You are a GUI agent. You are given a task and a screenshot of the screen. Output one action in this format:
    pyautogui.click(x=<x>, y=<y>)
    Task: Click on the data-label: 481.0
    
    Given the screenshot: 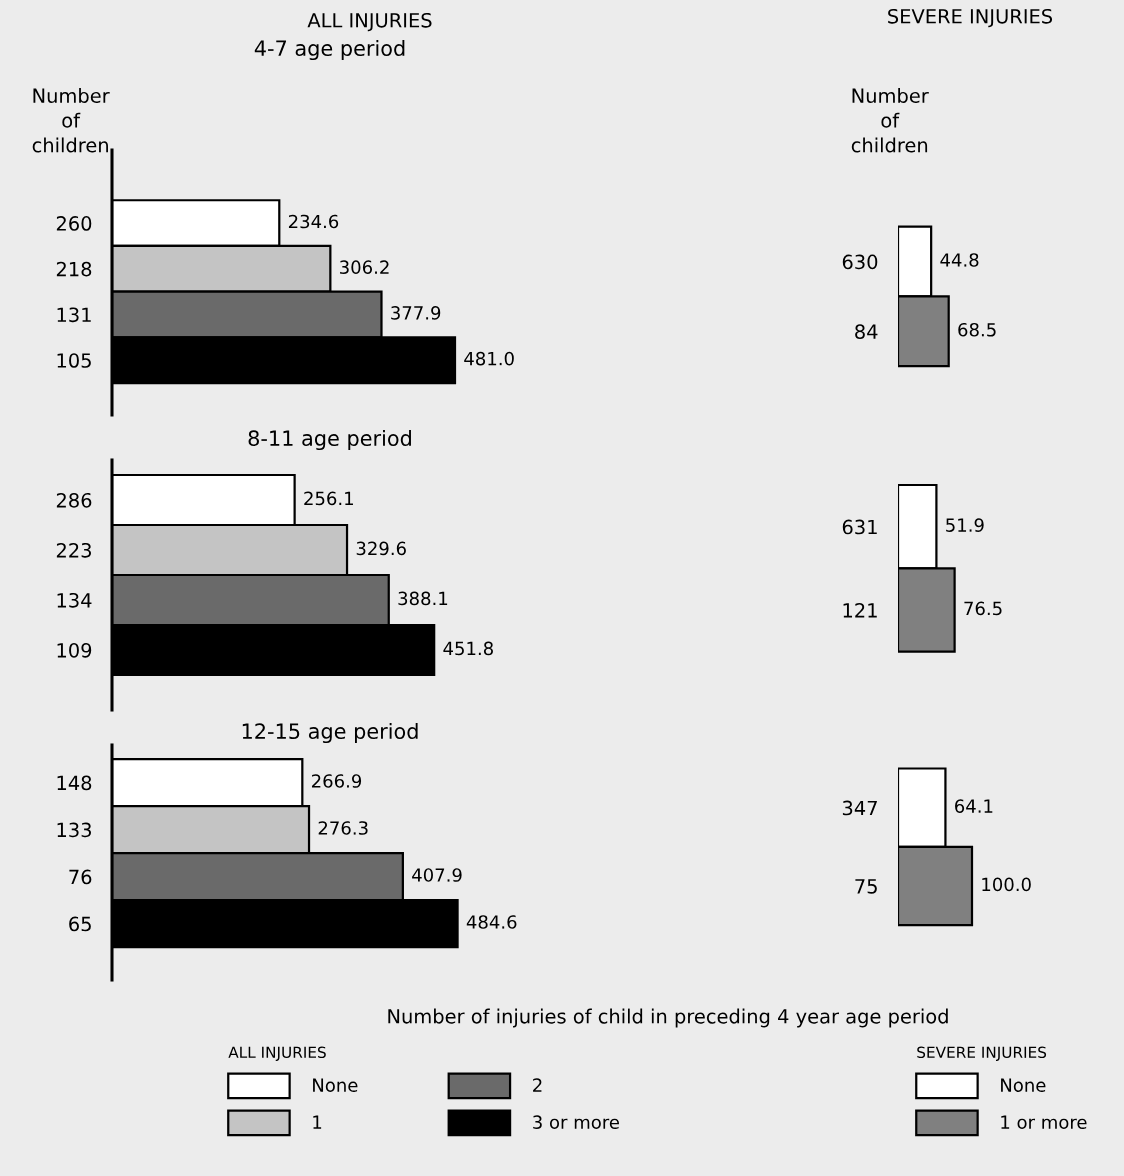 What is the action you would take?
    pyautogui.click(x=489, y=358)
    